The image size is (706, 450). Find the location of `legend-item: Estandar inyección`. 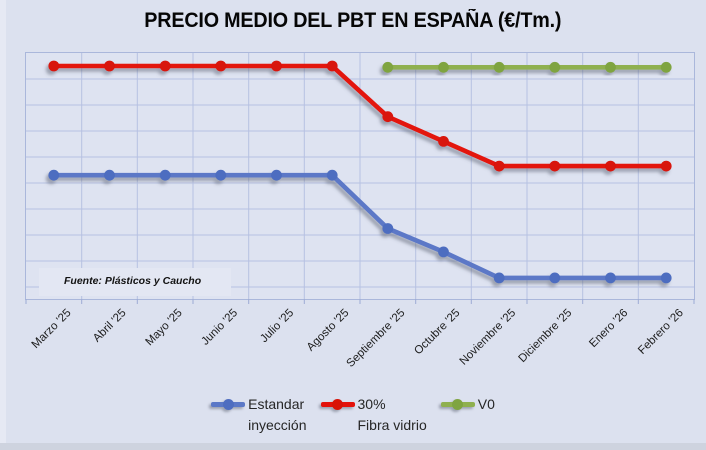

legend-item: Estandar inyección is located at coordinates (259, 415).